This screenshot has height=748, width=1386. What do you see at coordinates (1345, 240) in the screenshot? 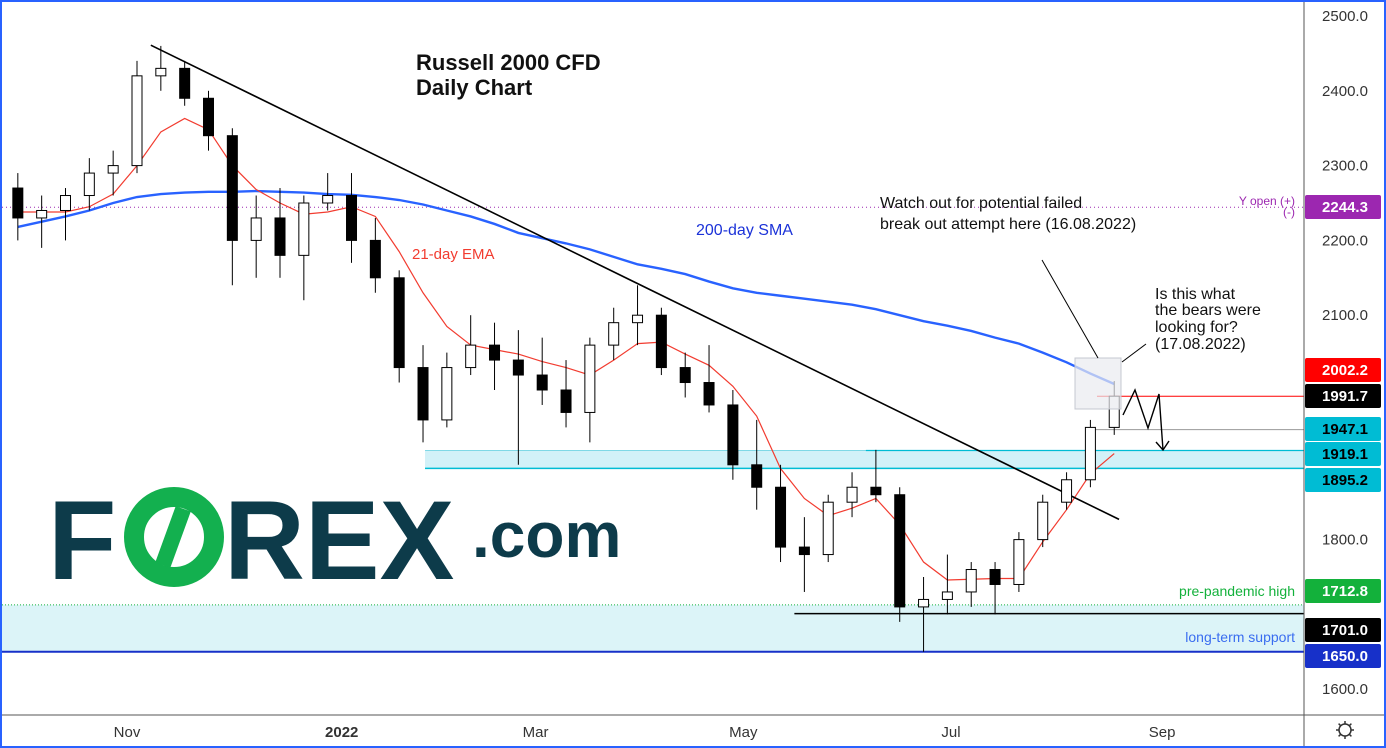
I see `price-tick-label: 2200.0` at bounding box center [1345, 240].